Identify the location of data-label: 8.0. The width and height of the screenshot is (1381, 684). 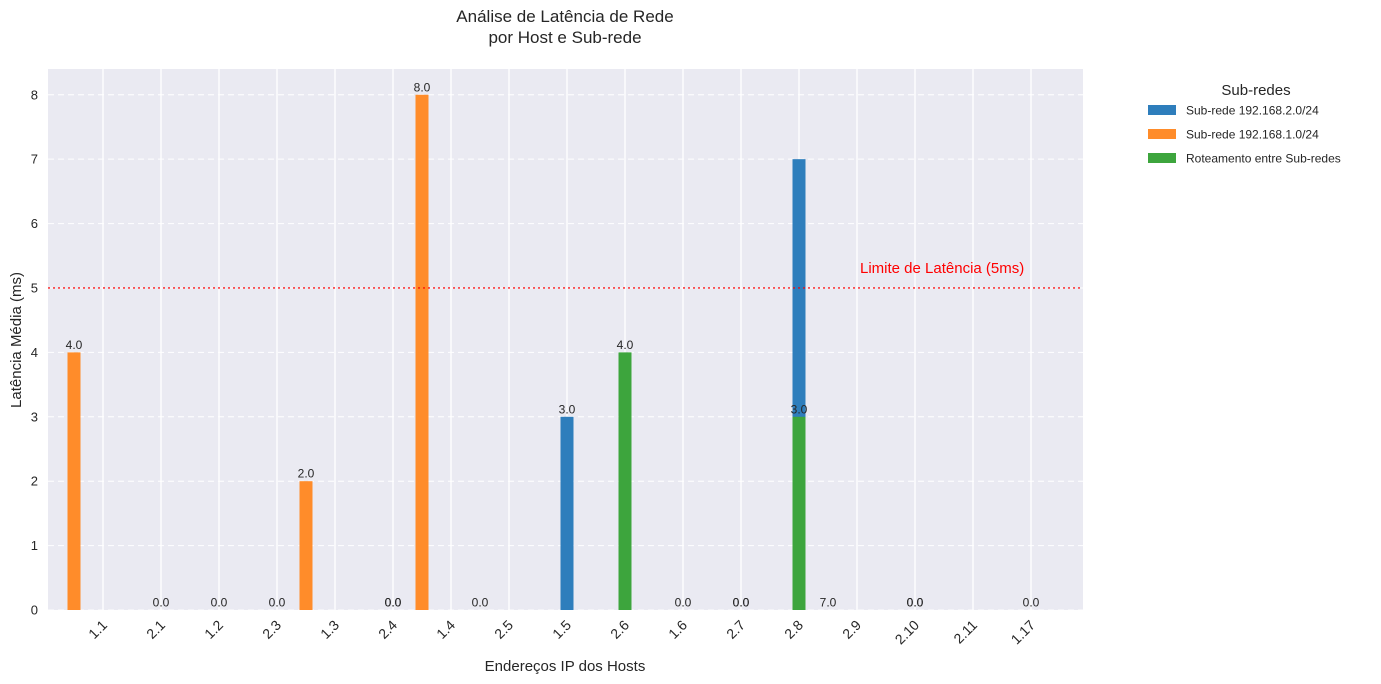
(422, 87).